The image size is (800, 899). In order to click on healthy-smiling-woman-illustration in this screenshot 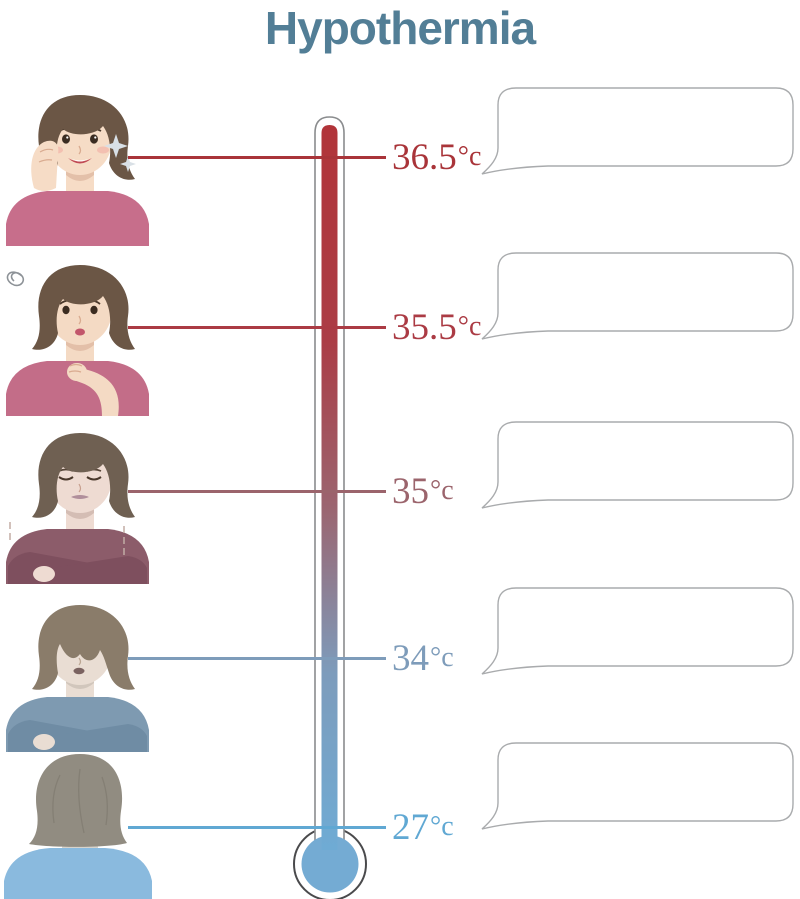, I will do `click(77, 170)`.